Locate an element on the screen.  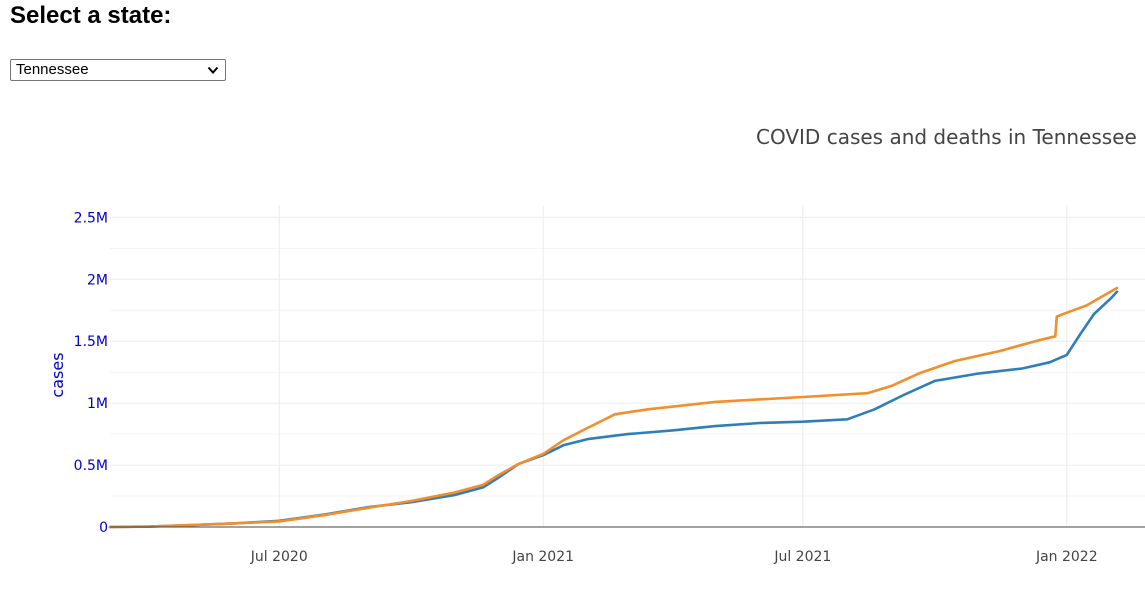
page-heading: Select a state: is located at coordinates (91, 15).